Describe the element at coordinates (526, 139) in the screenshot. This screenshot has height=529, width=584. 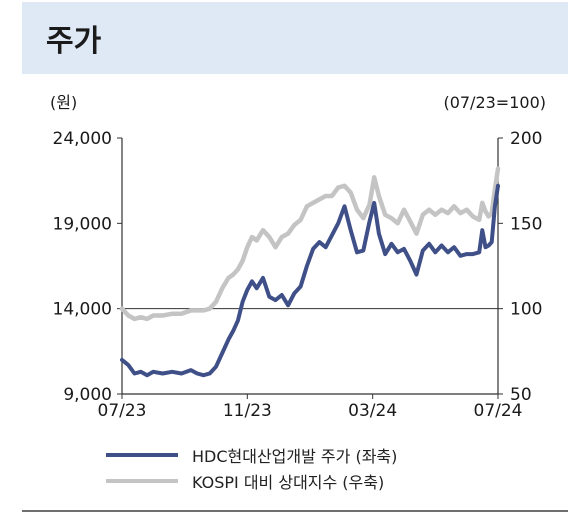
I see `right-tick-label: 200` at that location.